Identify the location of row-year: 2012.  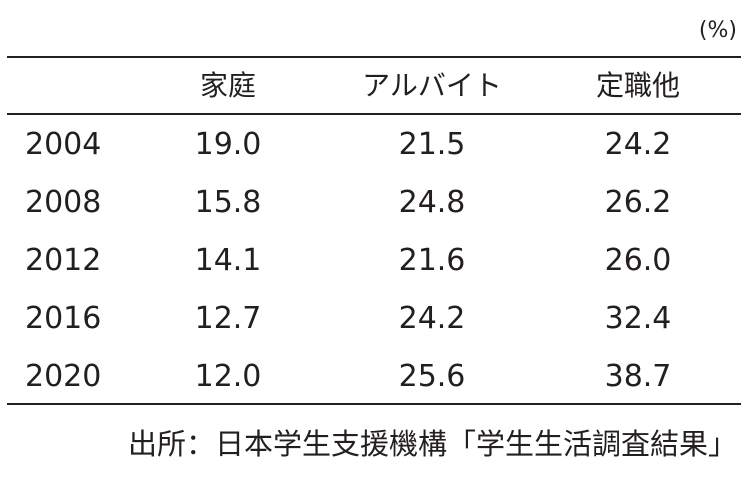
(63, 260).